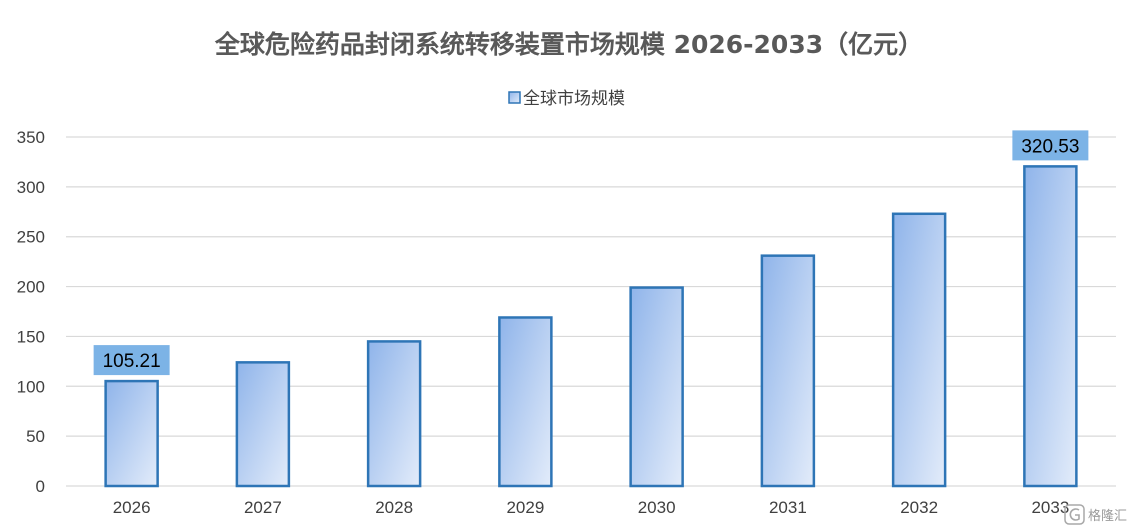  What do you see at coordinates (1074, 514) in the screenshot?
I see `gelonghui-logo-icon` at bounding box center [1074, 514].